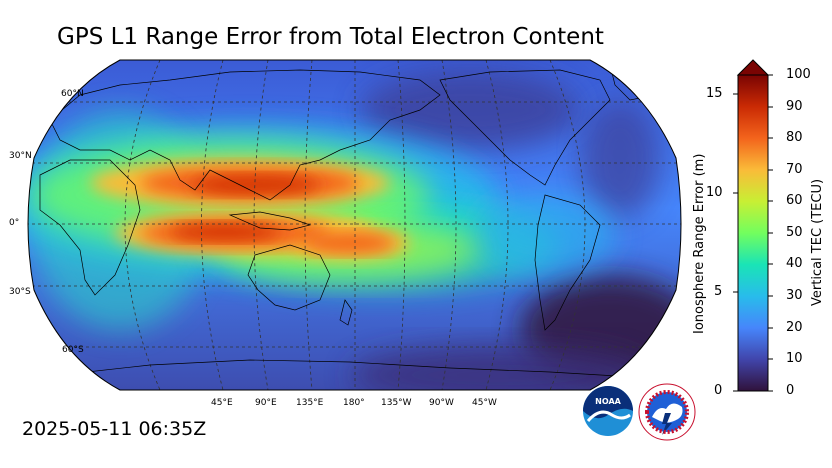 This screenshot has width=832, height=468. Describe the element at coordinates (753, 67) in the screenshot. I see `colorbar-extend-arrow` at that location.